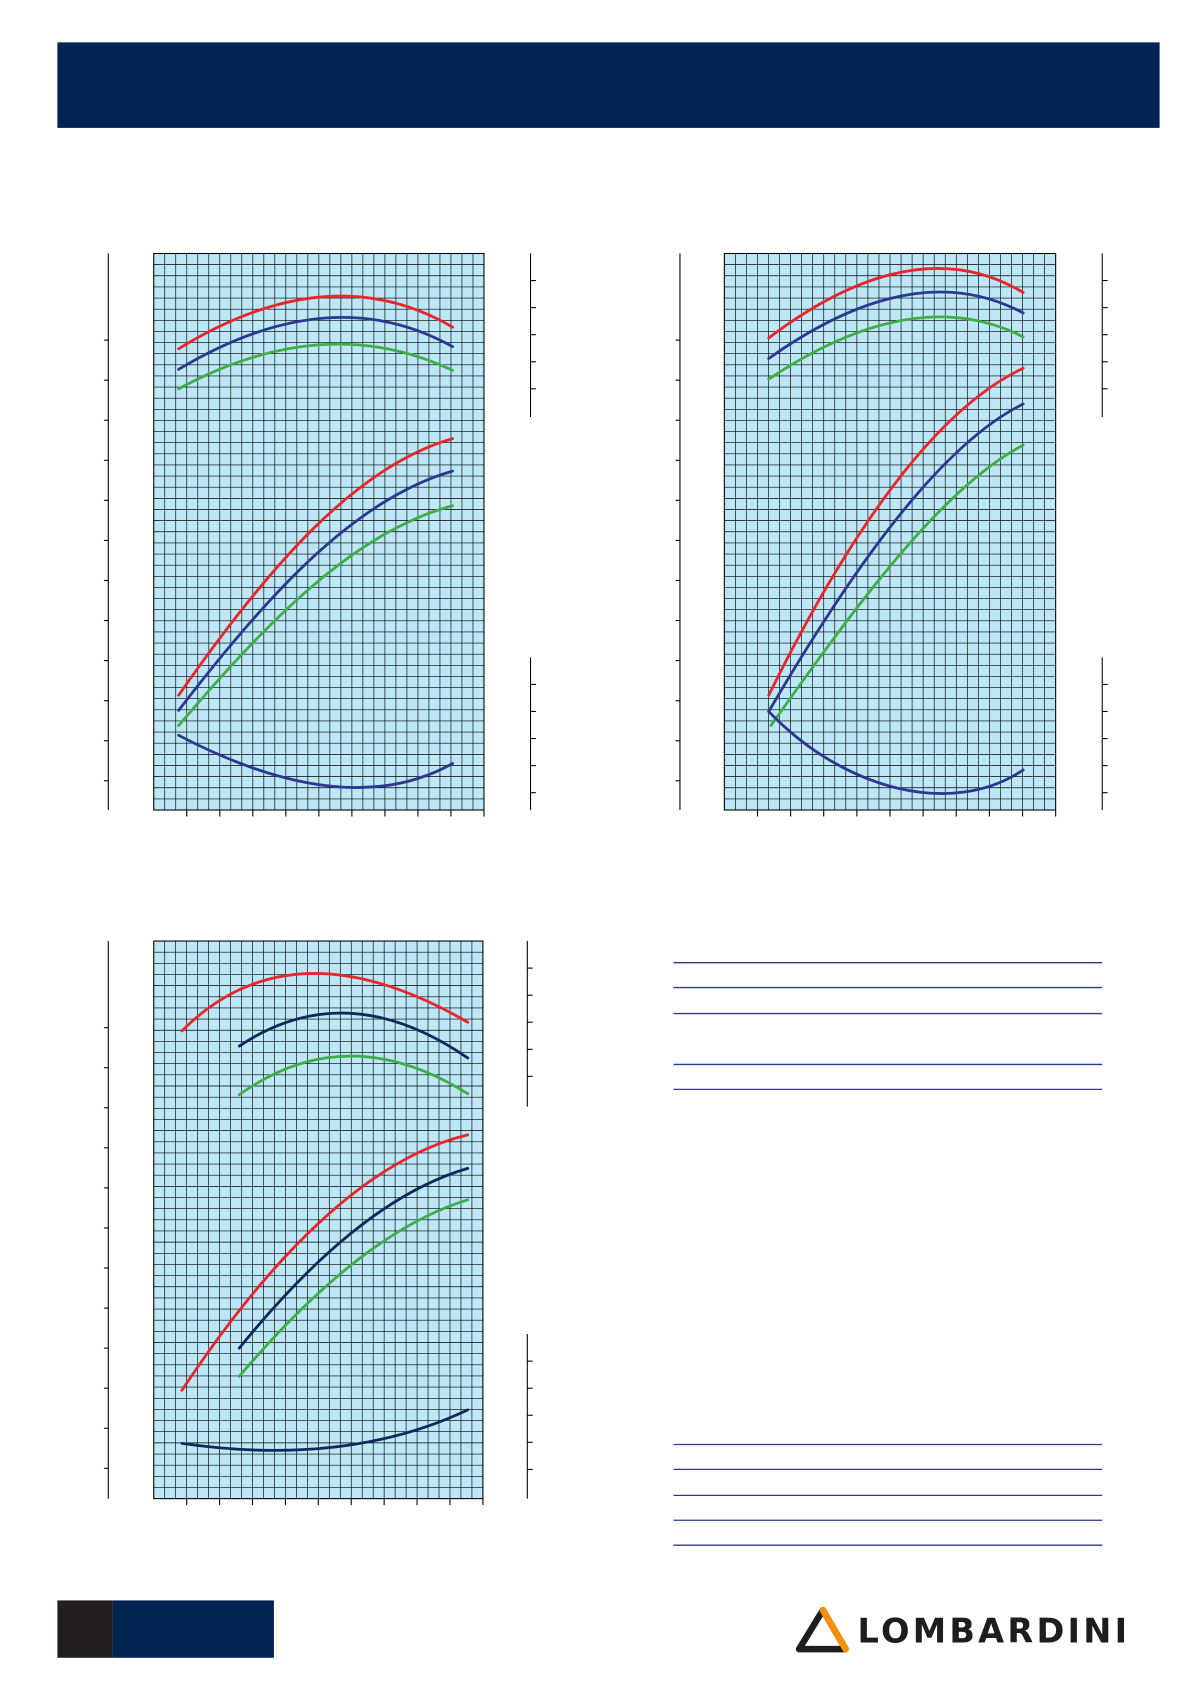 The height and width of the screenshot is (1685, 1191). I want to click on logo: LOMBARDINI, so click(963, 1629).